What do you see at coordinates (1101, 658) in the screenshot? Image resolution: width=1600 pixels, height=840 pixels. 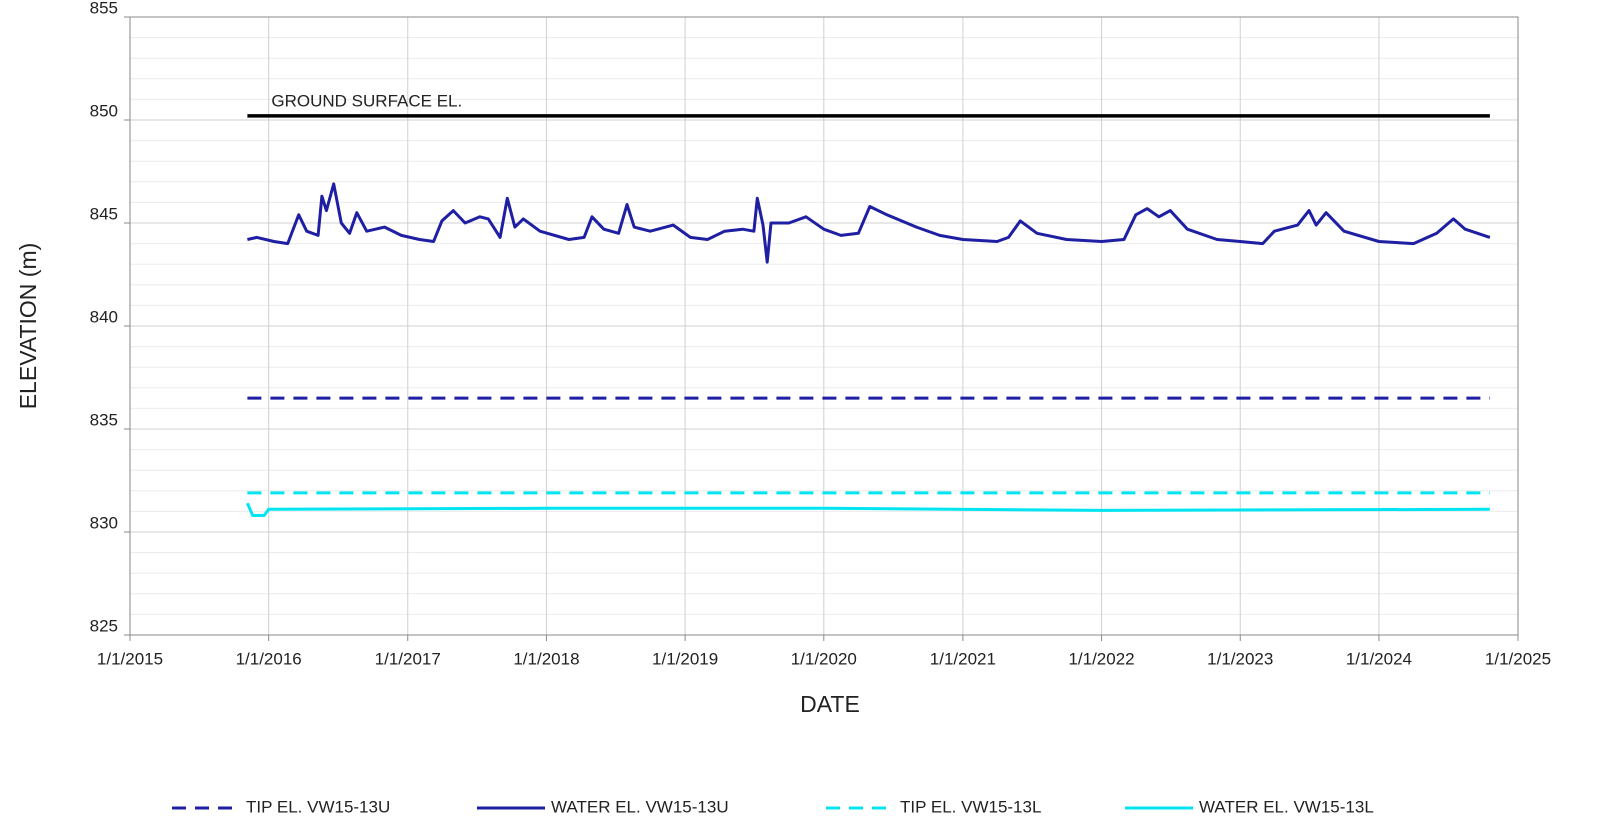 I see `x-tick-label: 1/1/2022` at bounding box center [1101, 658].